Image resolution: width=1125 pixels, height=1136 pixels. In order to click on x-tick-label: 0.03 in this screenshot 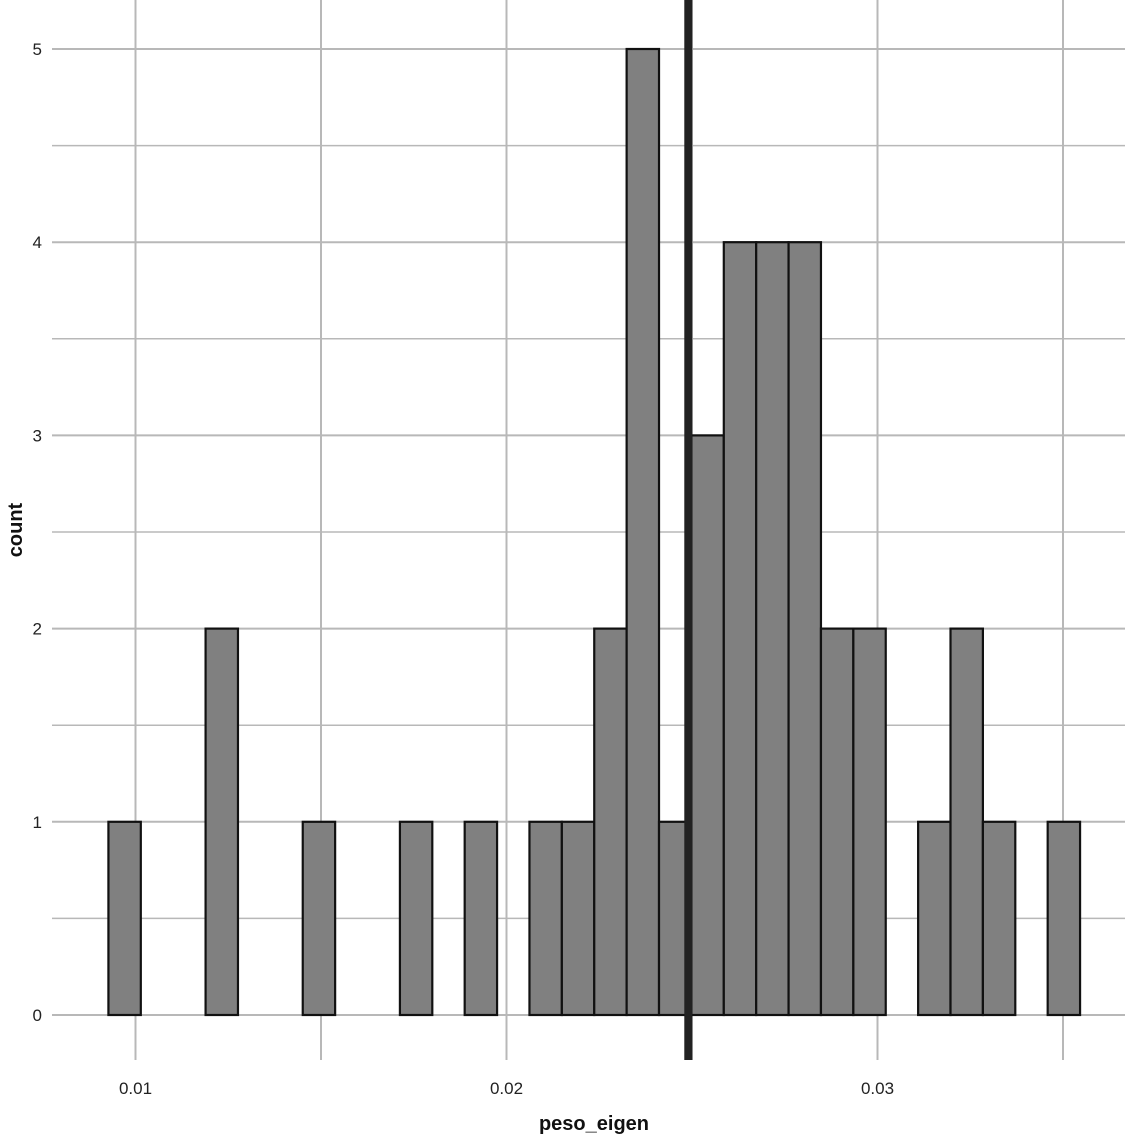, I will do `click(877, 1088)`.